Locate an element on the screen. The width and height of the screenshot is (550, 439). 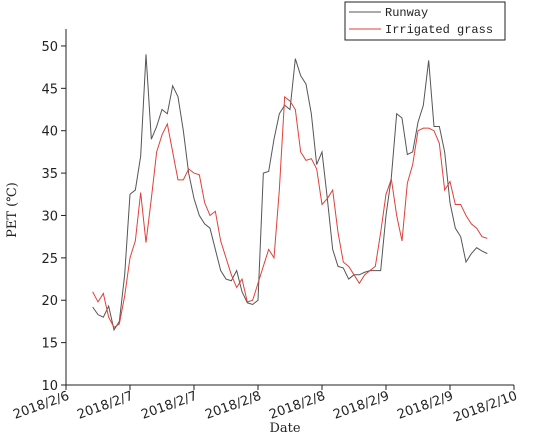
y-tick-label: 40 is located at coordinates (49, 132).